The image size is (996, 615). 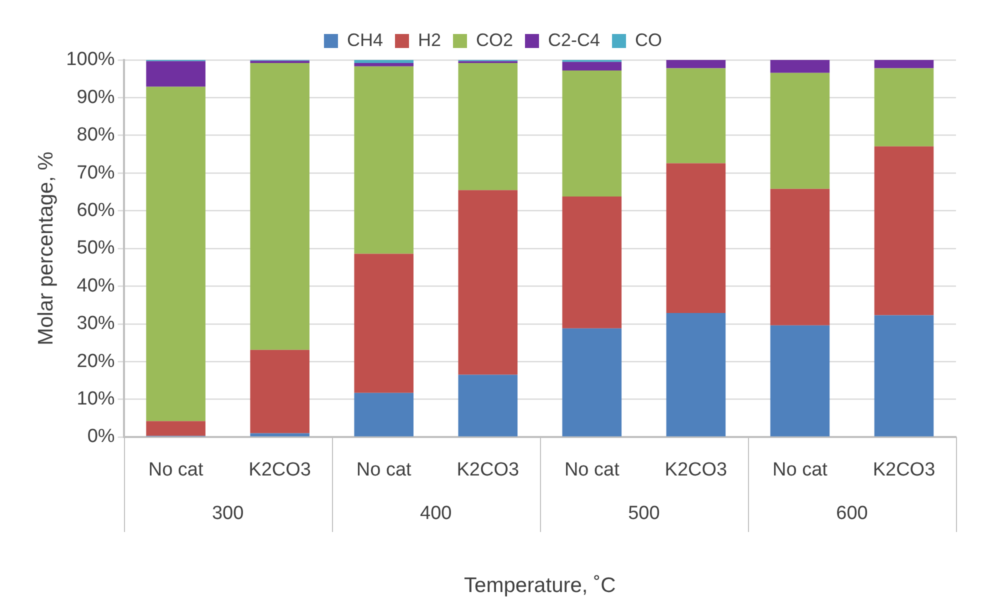 What do you see at coordinates (95, 399) in the screenshot?
I see `y-tick-label: 10%` at bounding box center [95, 399].